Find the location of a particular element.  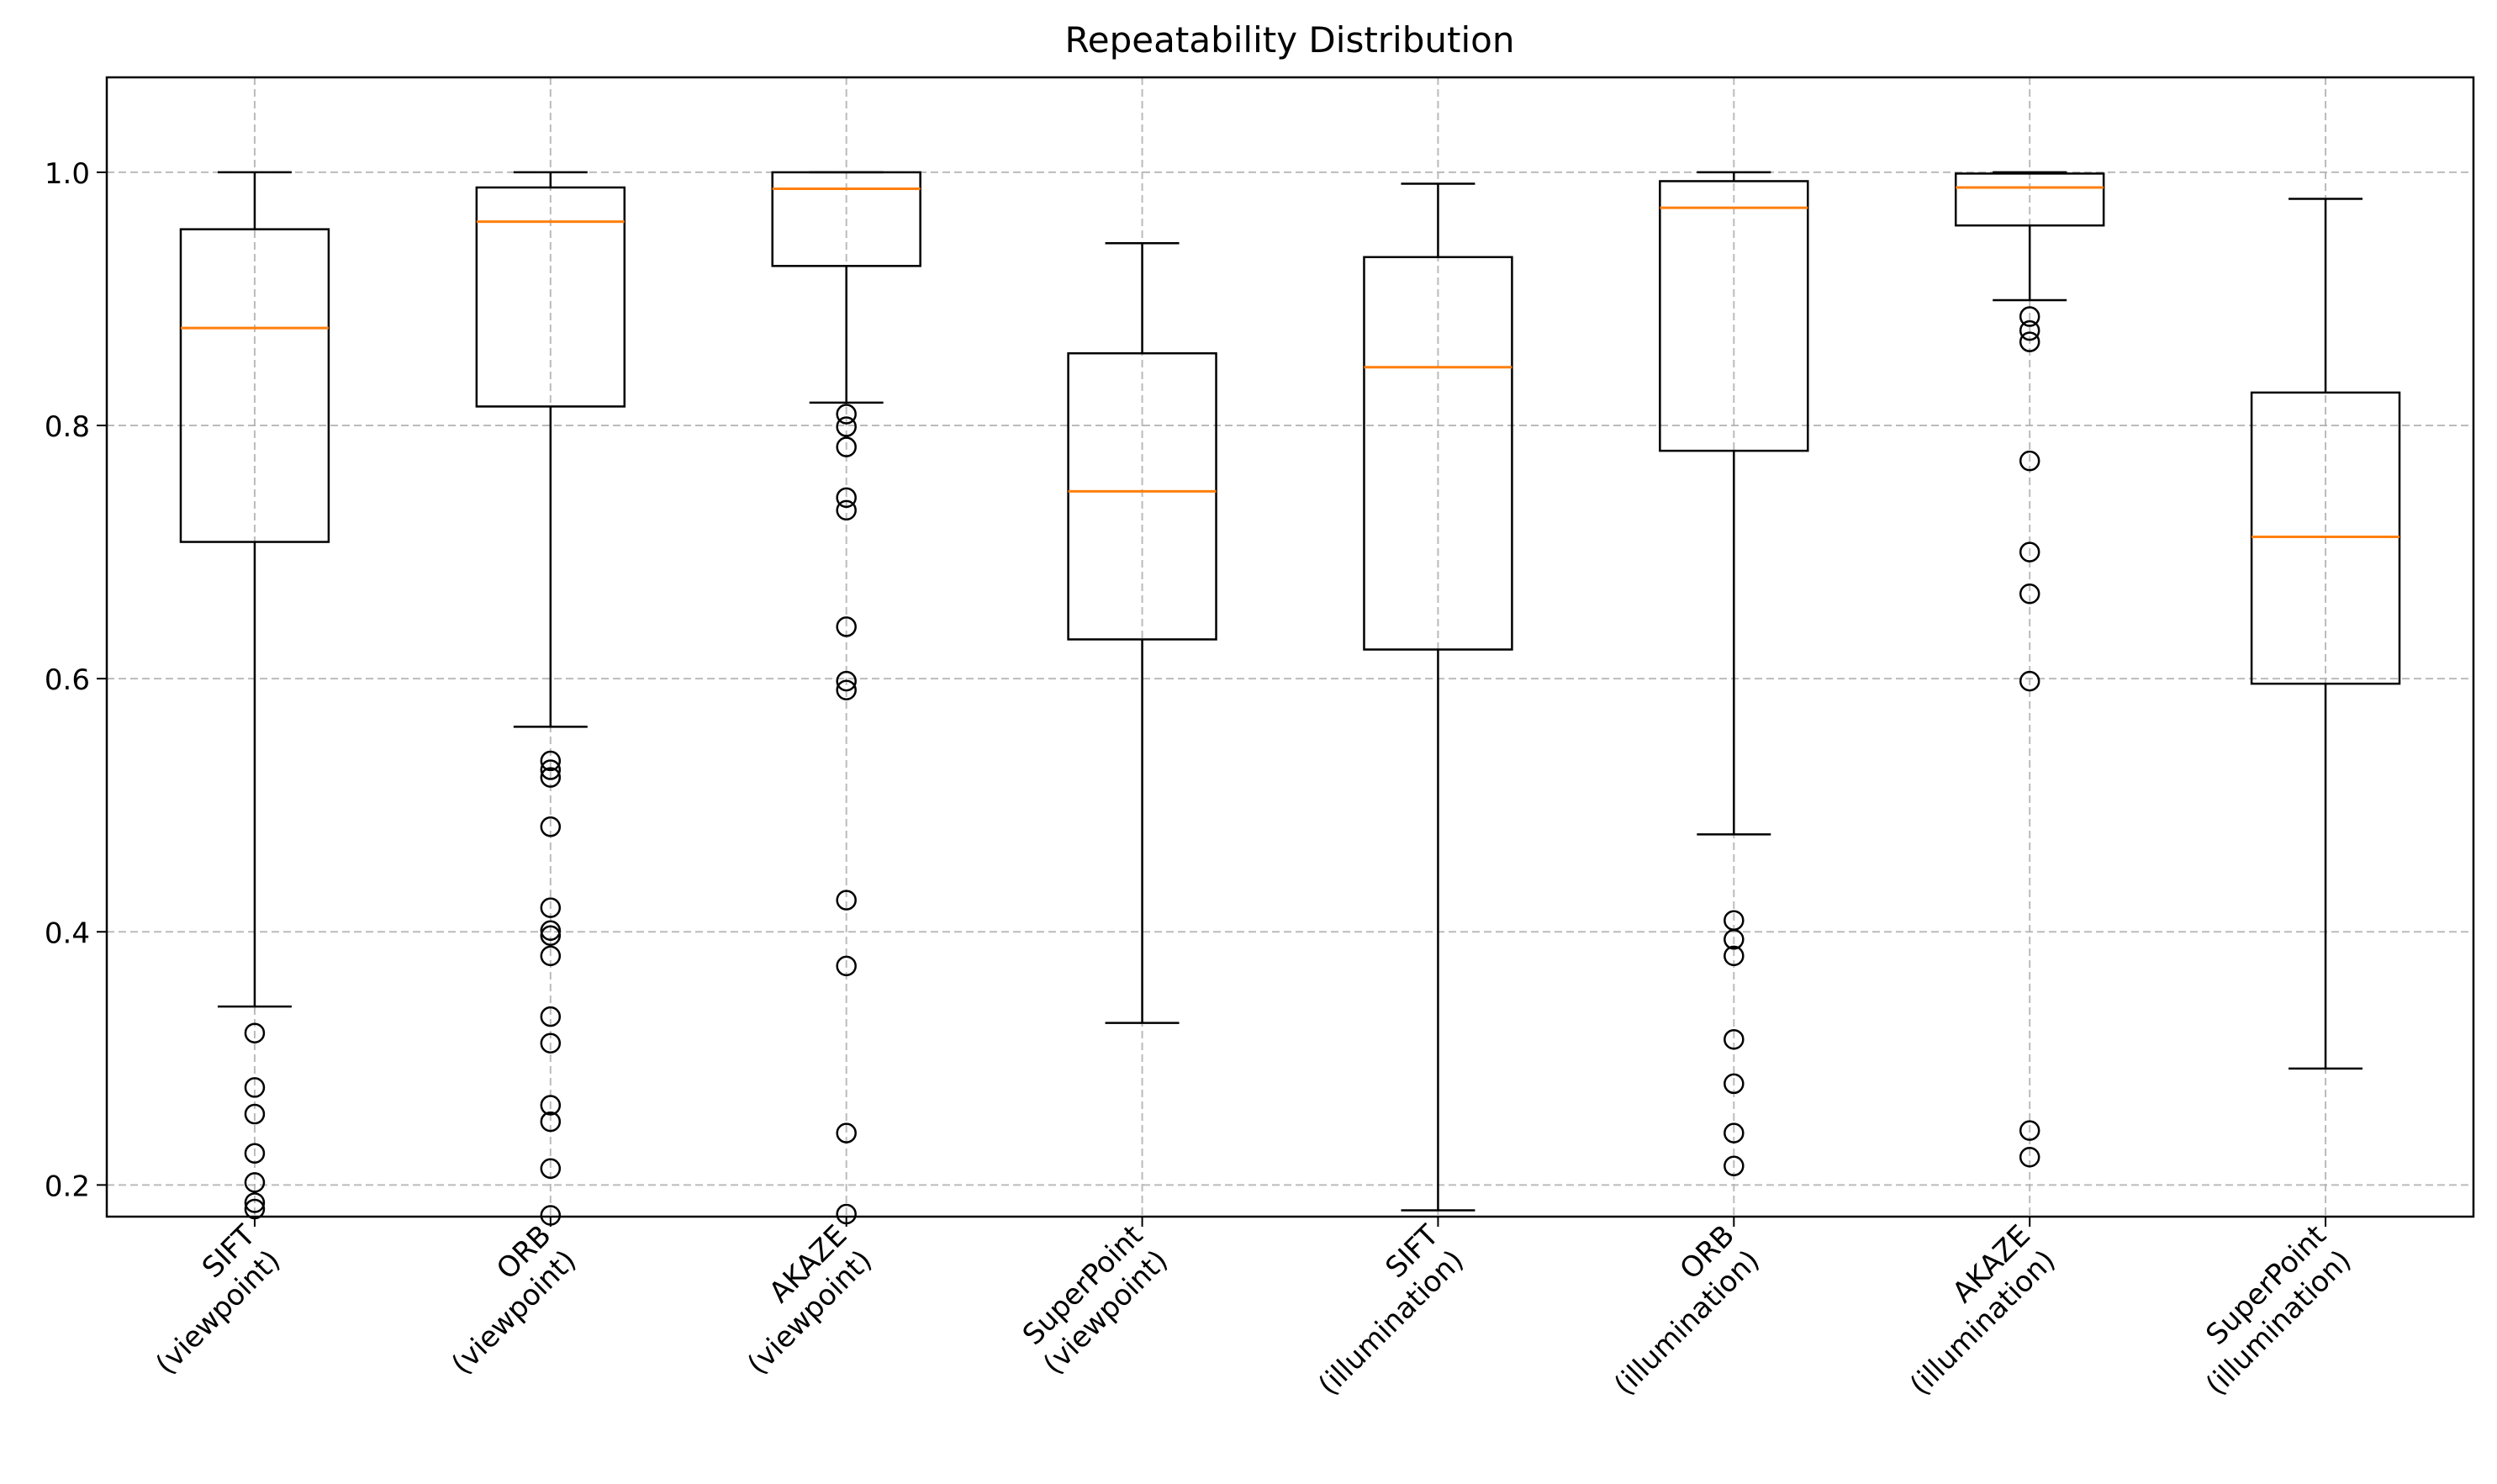

y-tick-label: 1.0 is located at coordinates (67, 174).